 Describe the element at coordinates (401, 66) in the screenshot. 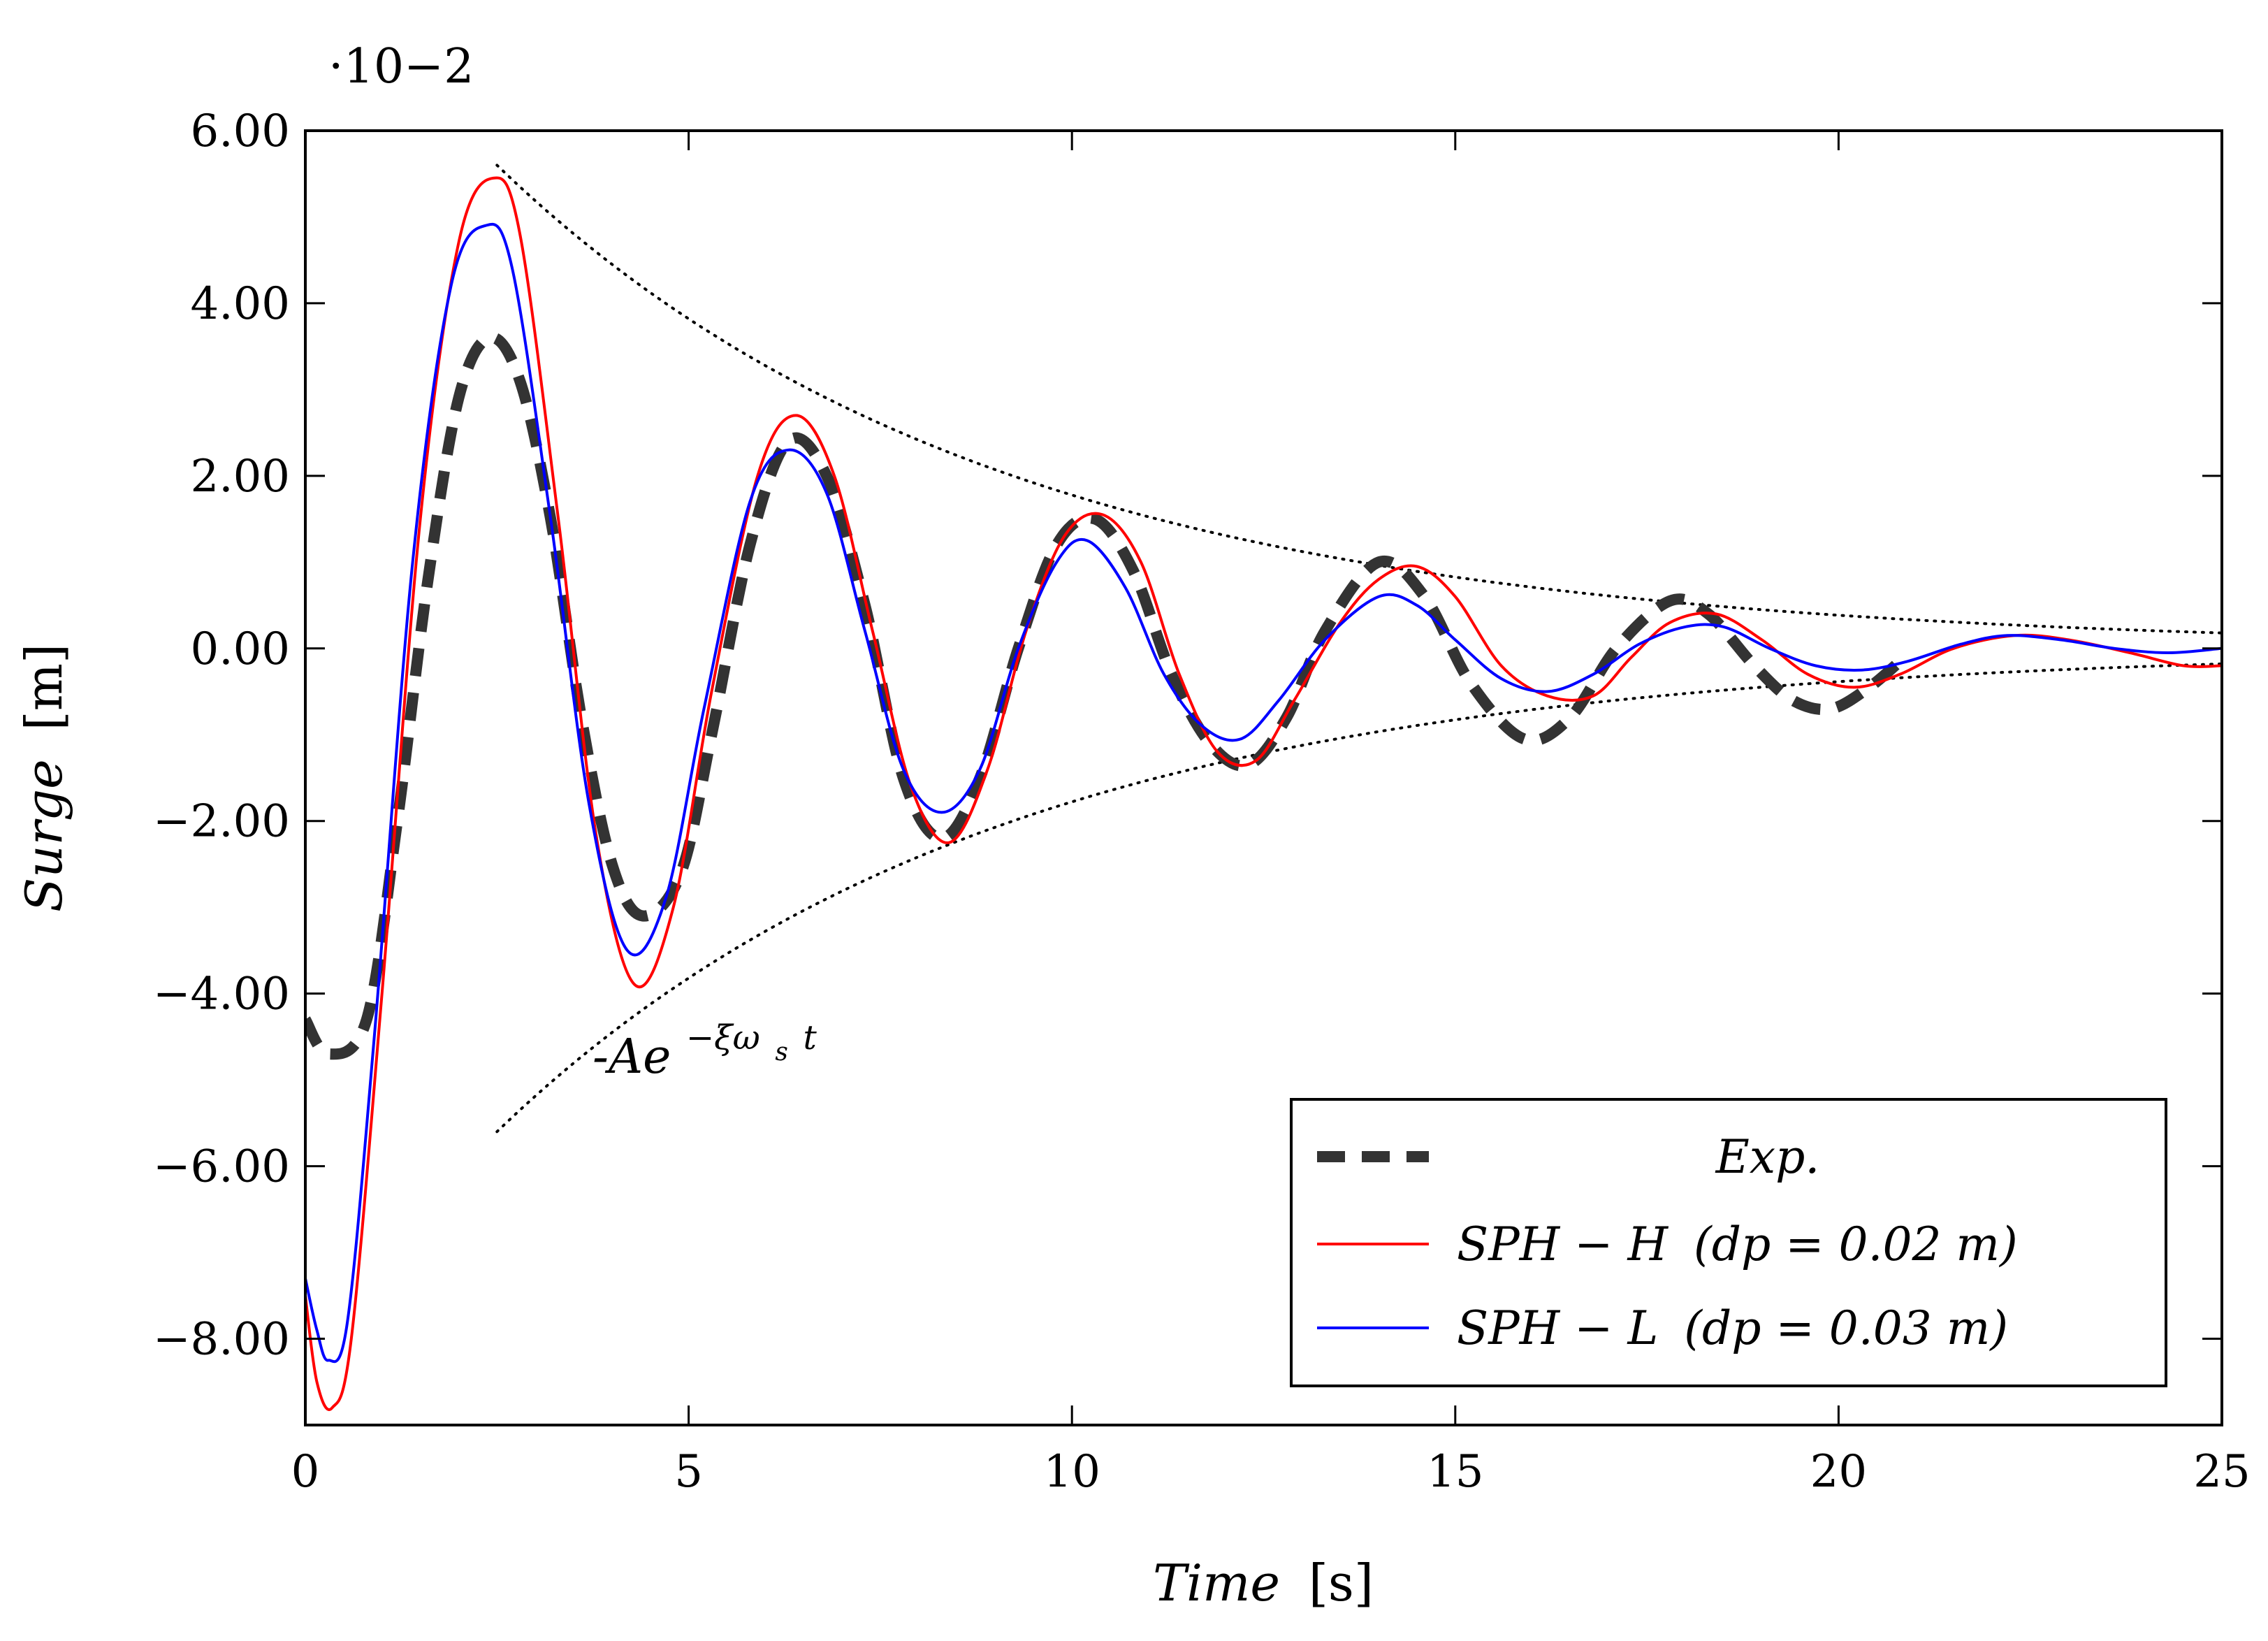

I see `y-axis-multiplier: ·10−2` at that location.